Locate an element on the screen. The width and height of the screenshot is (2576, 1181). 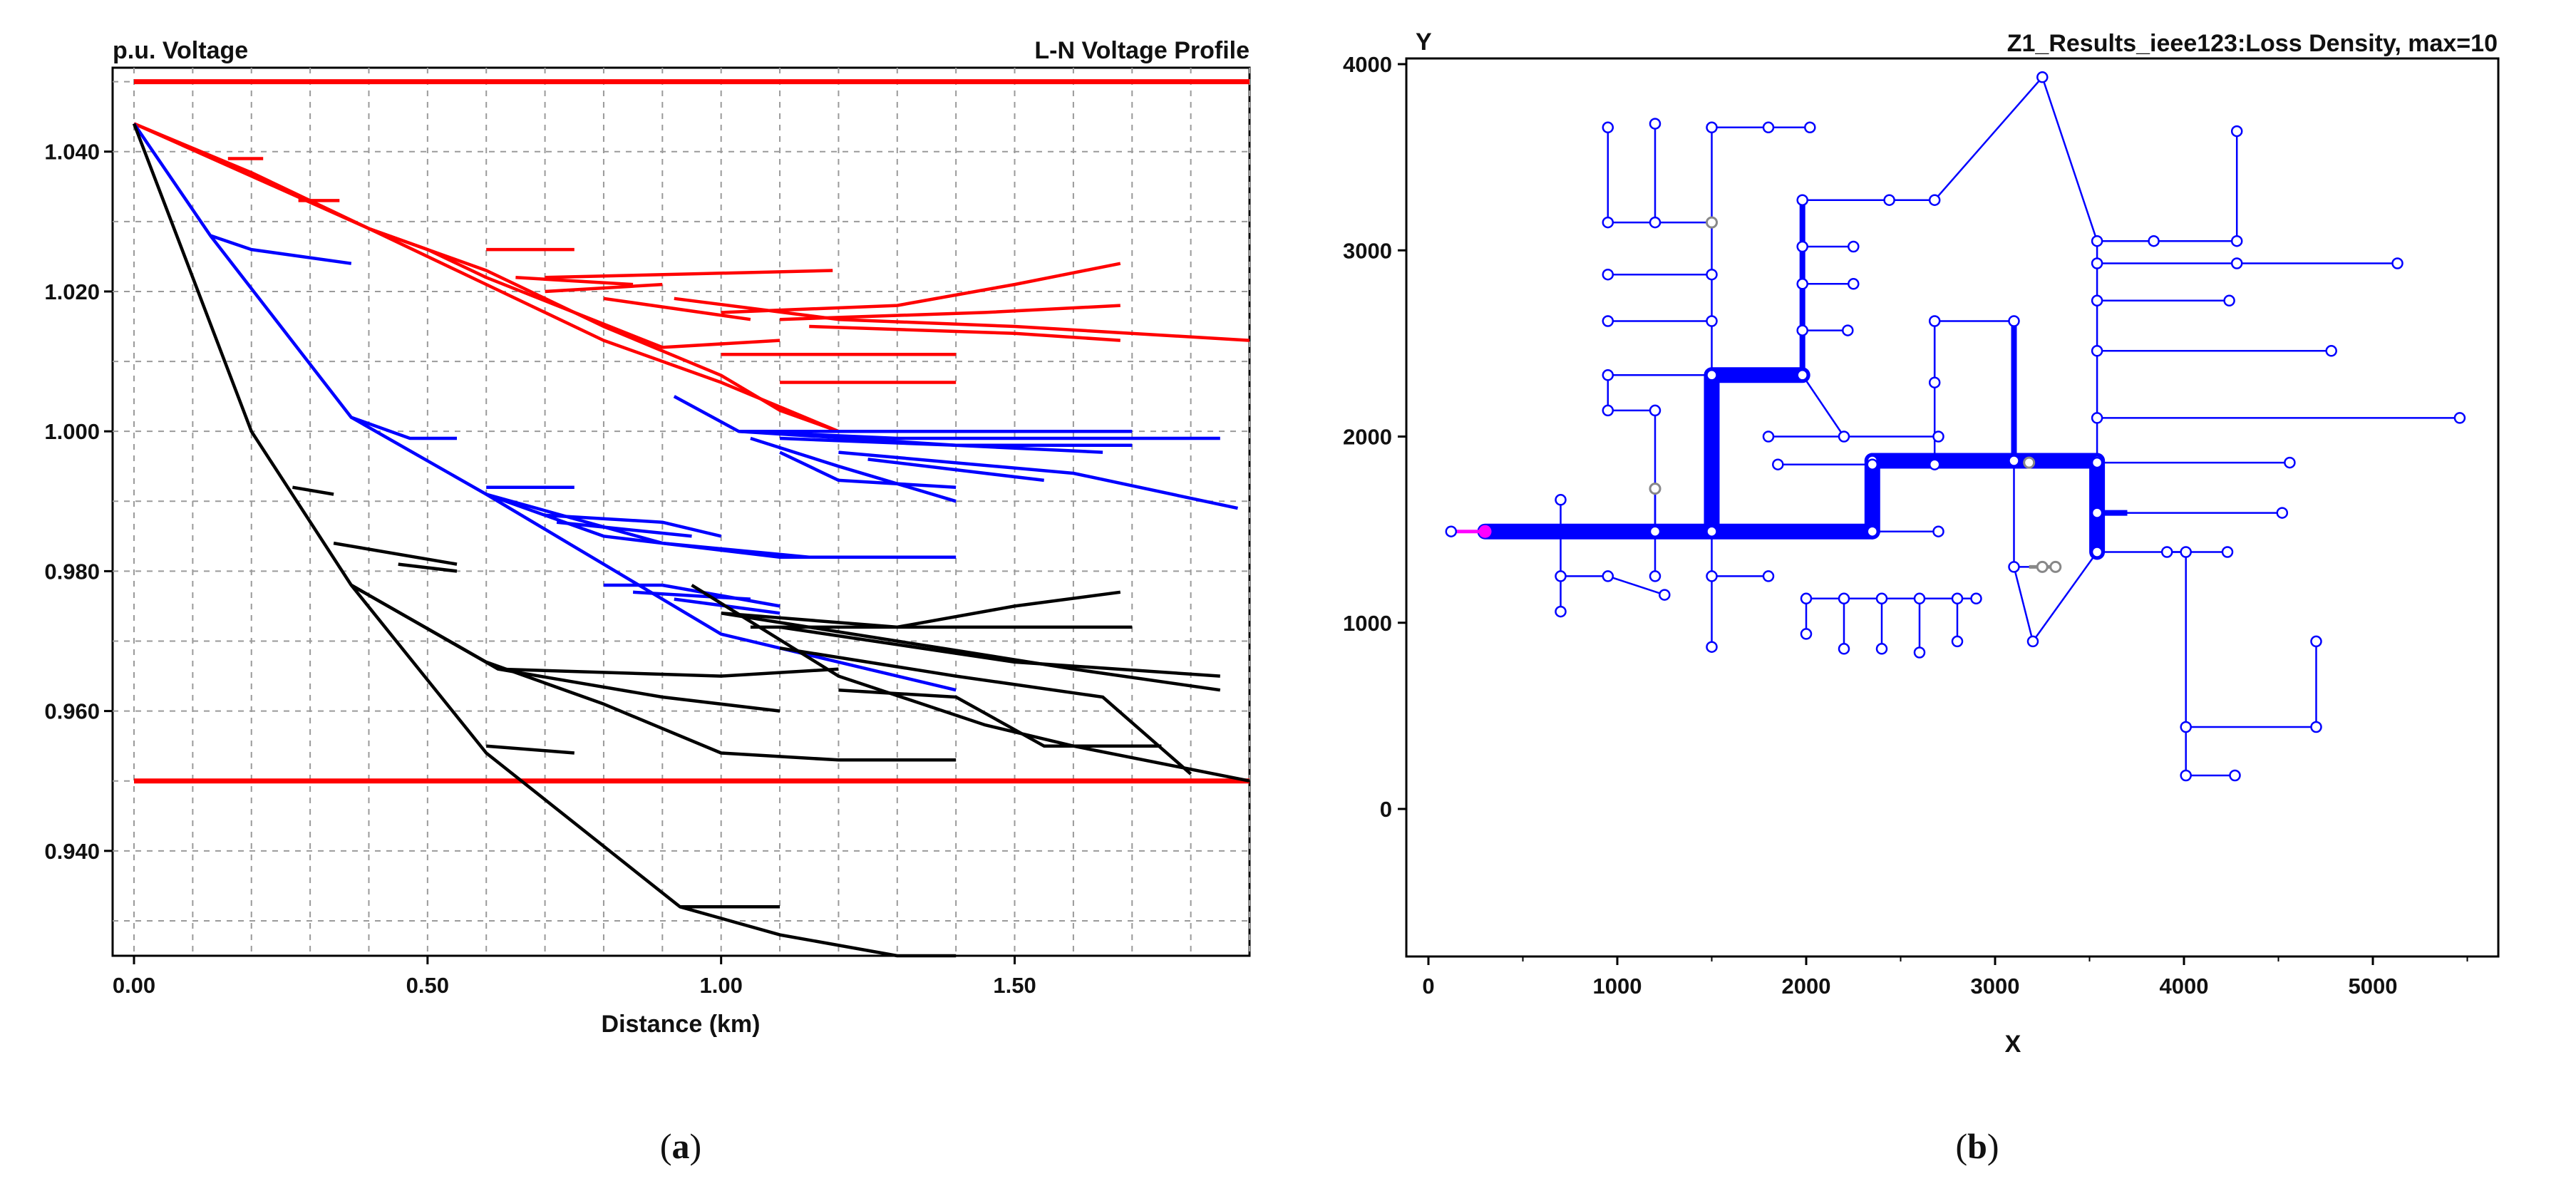
y-tick-label: 2000 is located at coordinates (1367, 438).